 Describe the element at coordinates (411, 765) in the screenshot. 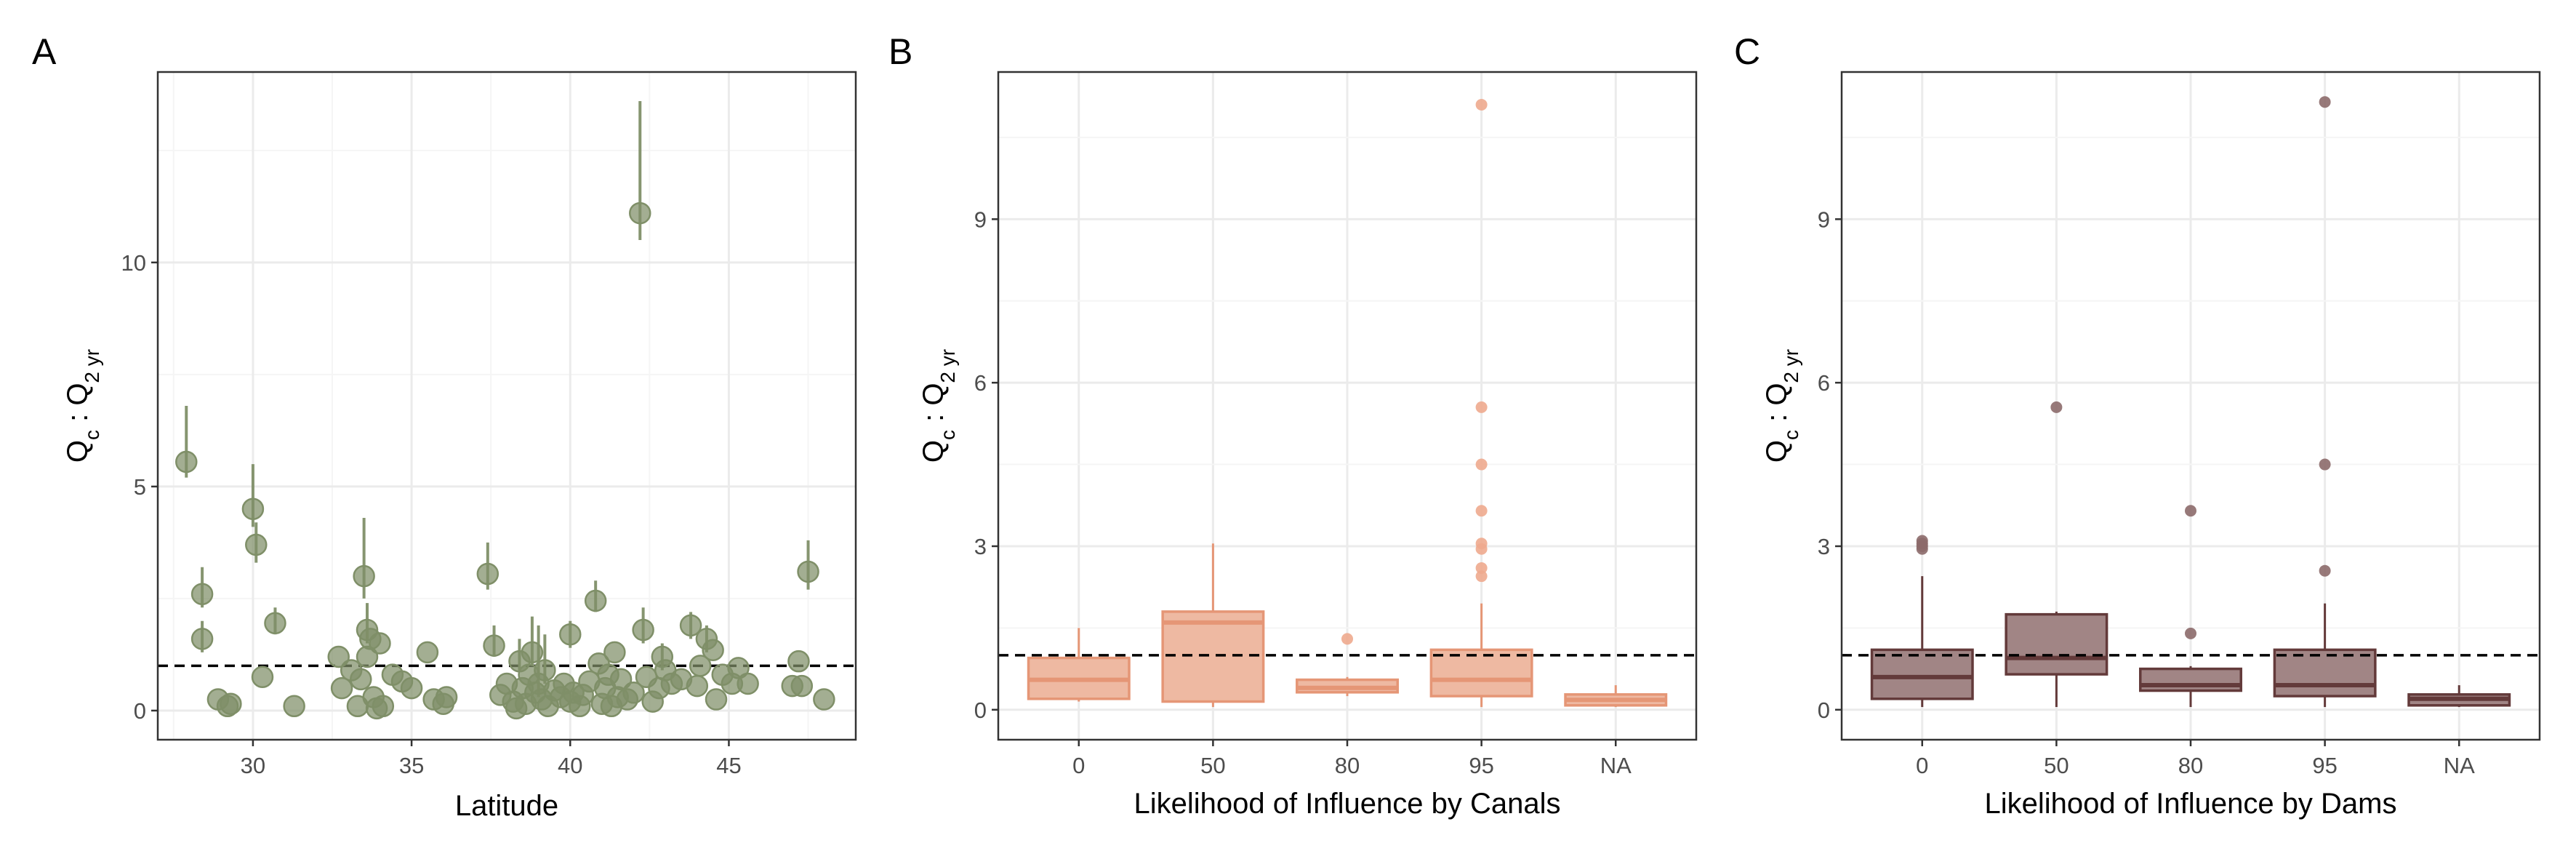

I see `x-tick-label: 35` at that location.